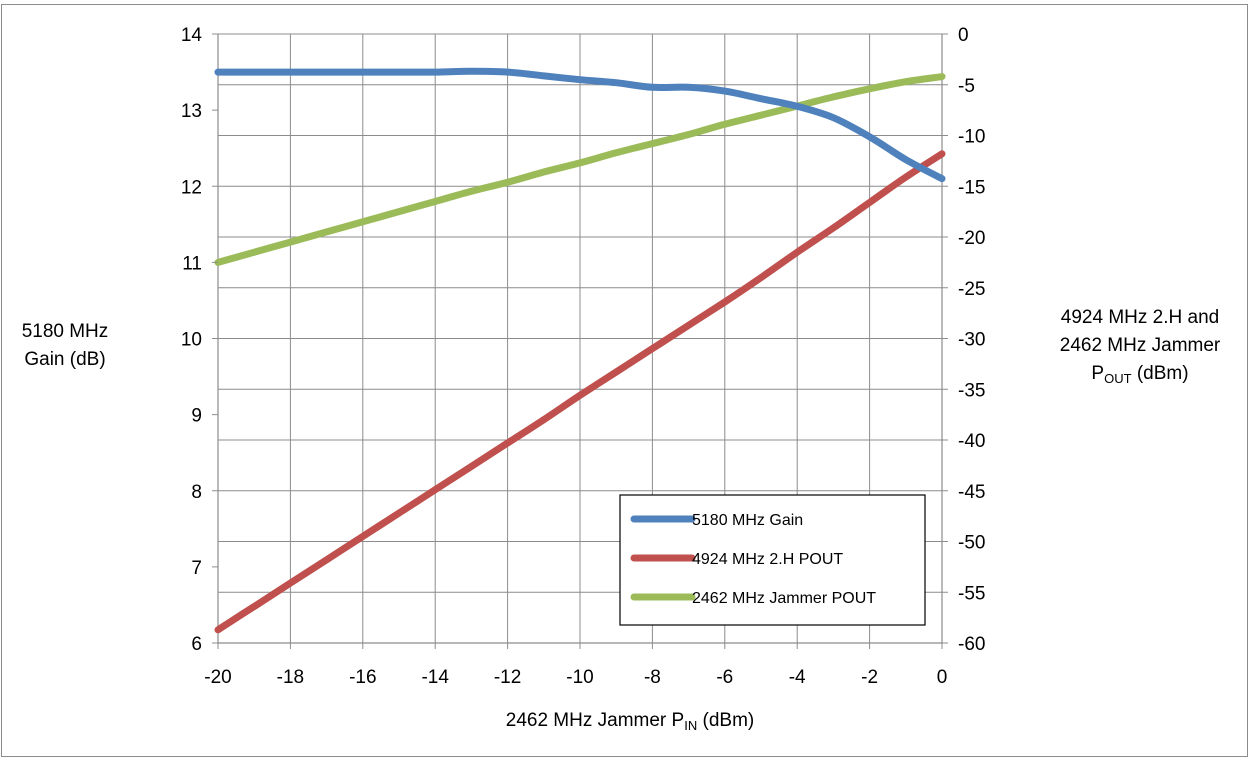 The image size is (1252, 762). I want to click on right-tick-label: -10, so click(971, 137).